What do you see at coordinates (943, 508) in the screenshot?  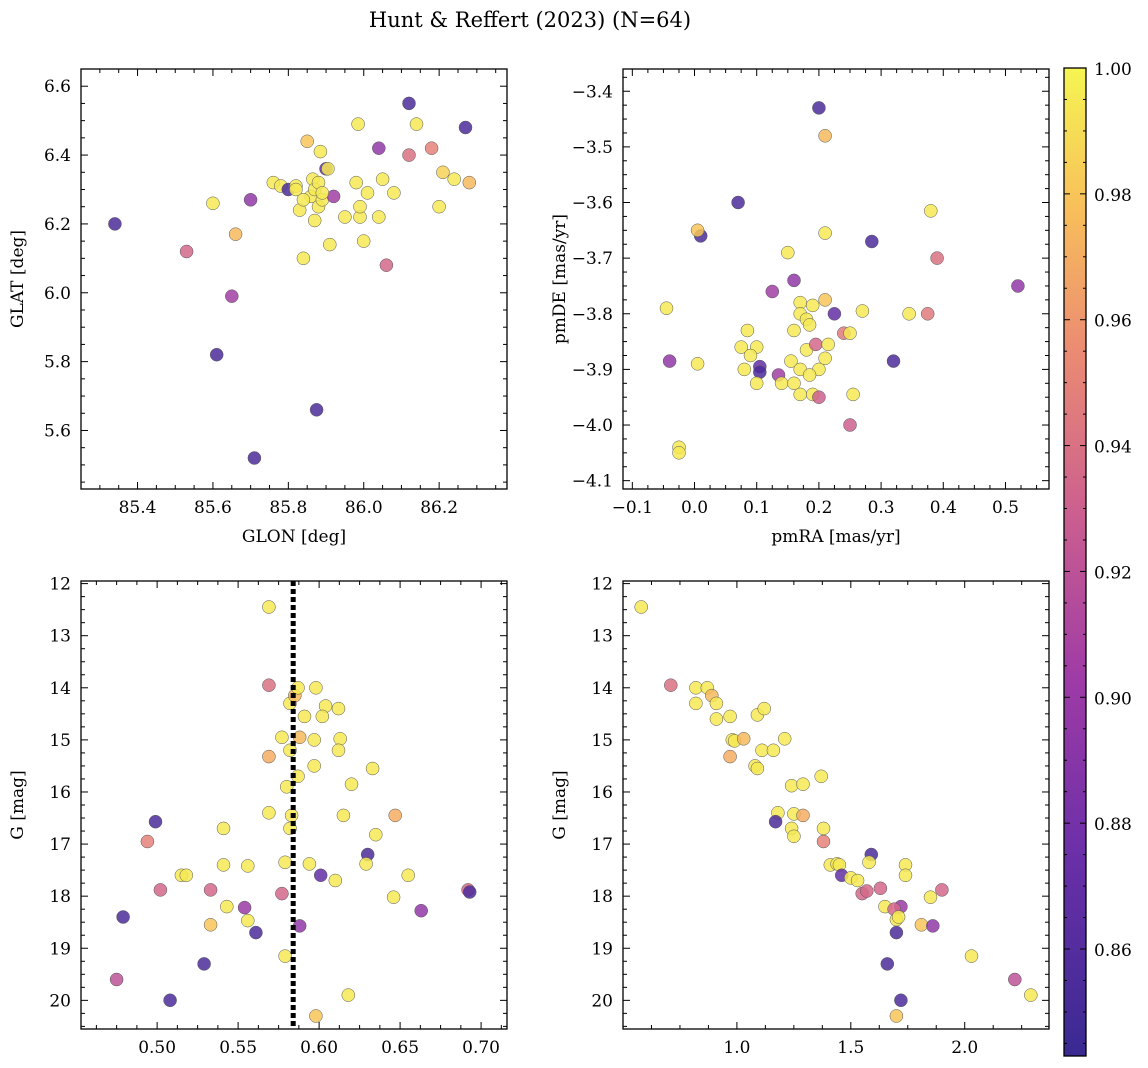 I see `x-tick-label: 0.4` at bounding box center [943, 508].